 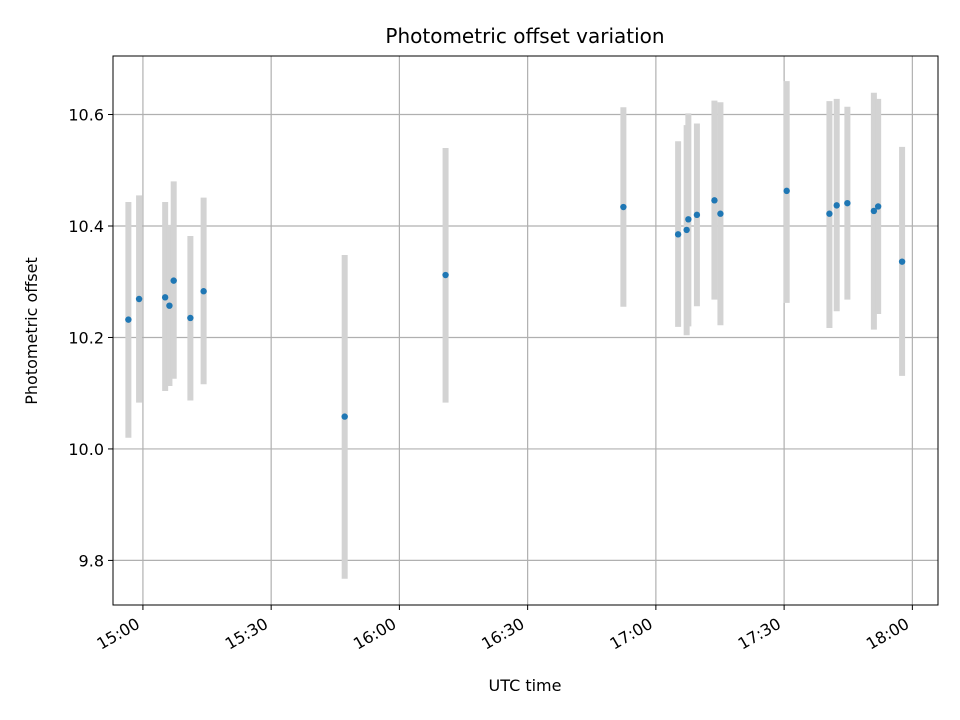 I want to click on y-tick-label: 10.6, so click(x=86, y=115).